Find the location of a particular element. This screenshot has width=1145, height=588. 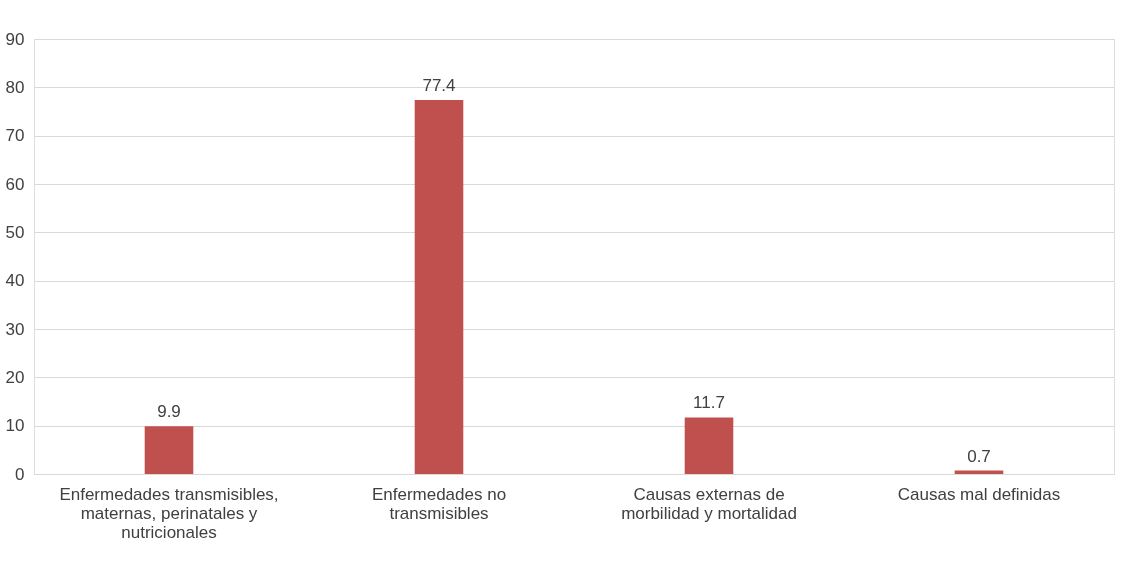

x-tick-label: Enfermedades no transmisibles is located at coordinates (439, 503).